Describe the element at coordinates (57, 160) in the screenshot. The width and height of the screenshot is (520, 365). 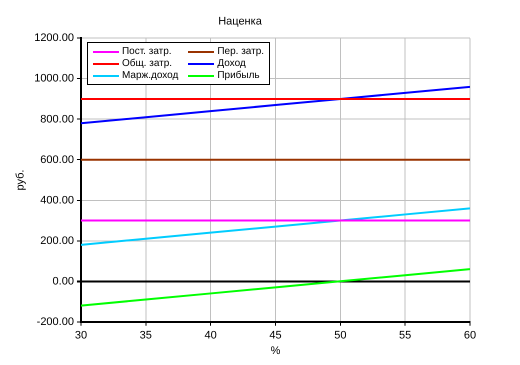
I see `y-tick-label: 600.00` at that location.